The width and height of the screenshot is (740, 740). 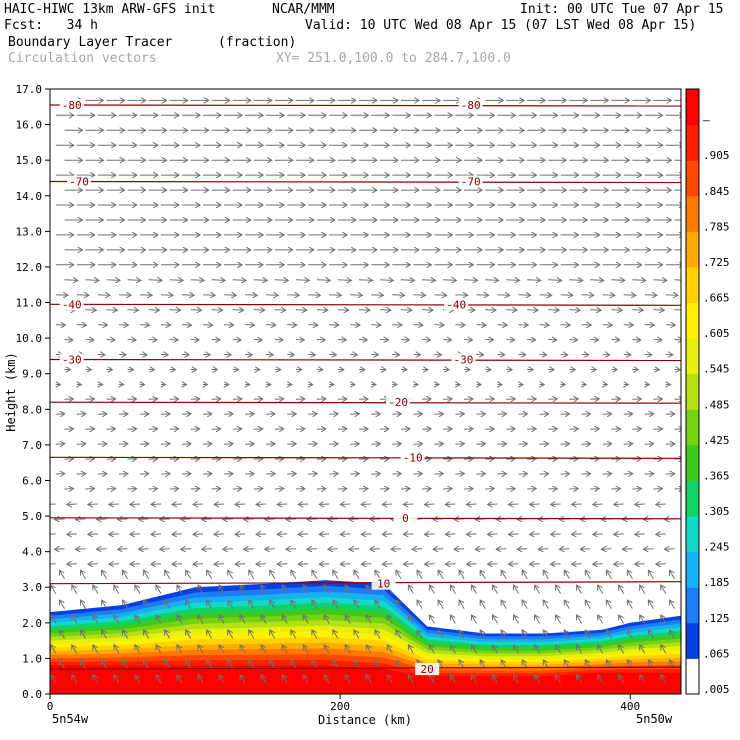 I want to click on colorbar-label: .665, so click(x=716, y=298).